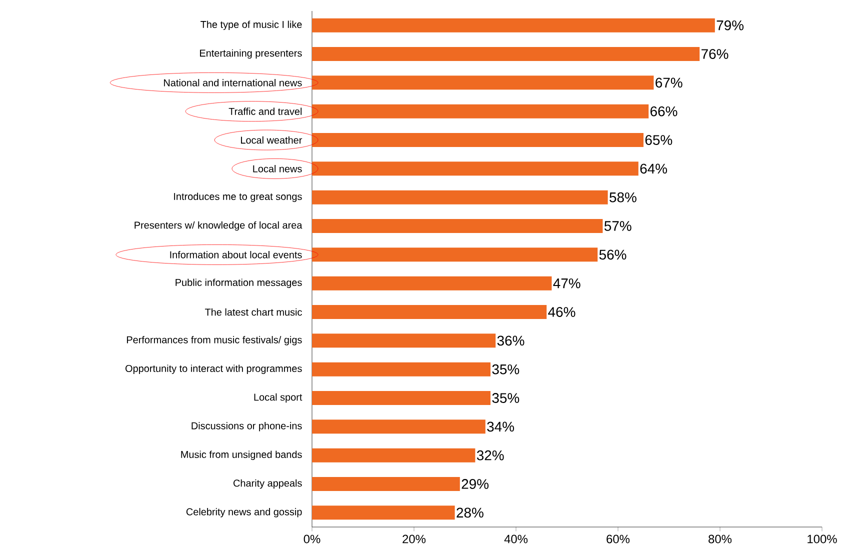  I want to click on y-tick-label: Charity appeals, so click(268, 484).